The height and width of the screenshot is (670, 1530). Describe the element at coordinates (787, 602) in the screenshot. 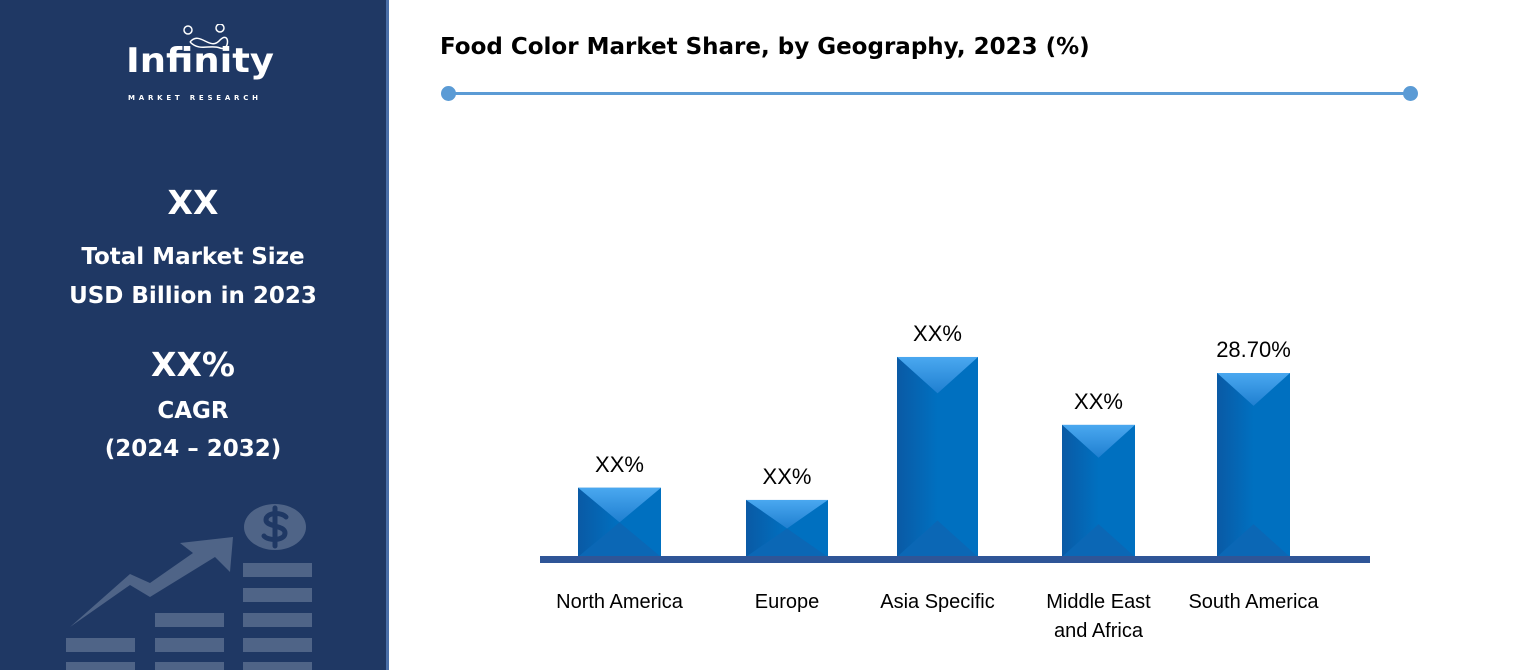

I see `category-label: Europe` at that location.